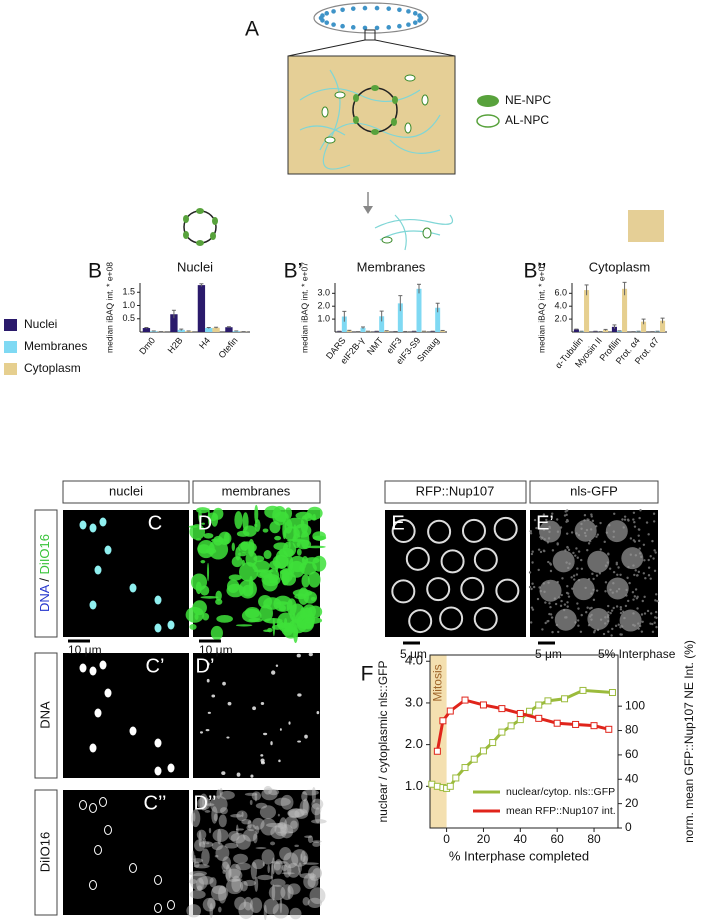  Describe the element at coordinates (488, 121) in the screenshot. I see `legend-swatch` at that location.